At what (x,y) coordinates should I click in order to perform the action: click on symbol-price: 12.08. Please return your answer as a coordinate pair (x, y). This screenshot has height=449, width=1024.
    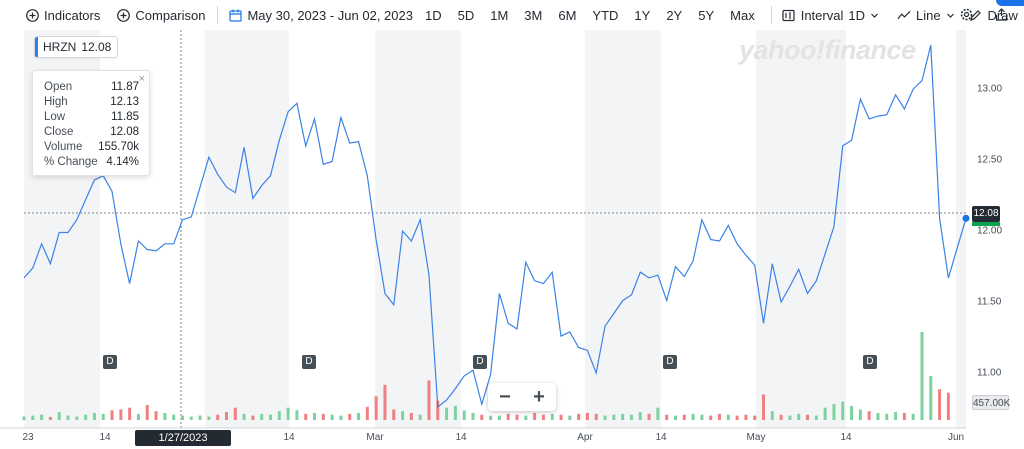
    Looking at the image, I should click on (96, 47).